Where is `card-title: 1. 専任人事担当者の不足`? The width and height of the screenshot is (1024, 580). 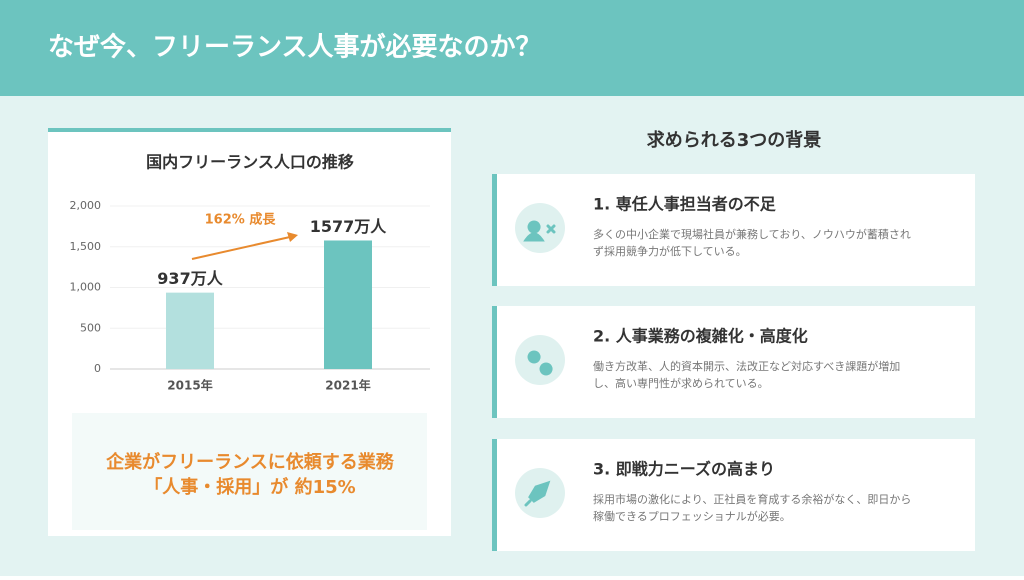 card-title: 1. 専任人事担当者の不足 is located at coordinates (685, 204).